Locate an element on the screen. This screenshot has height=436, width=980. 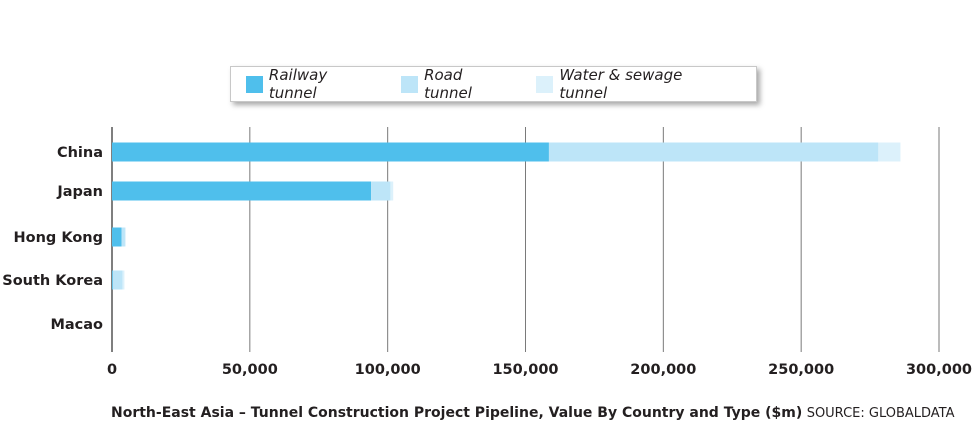
bar-south-korea-water-sewage-tunnel is located at coordinates (123, 280).